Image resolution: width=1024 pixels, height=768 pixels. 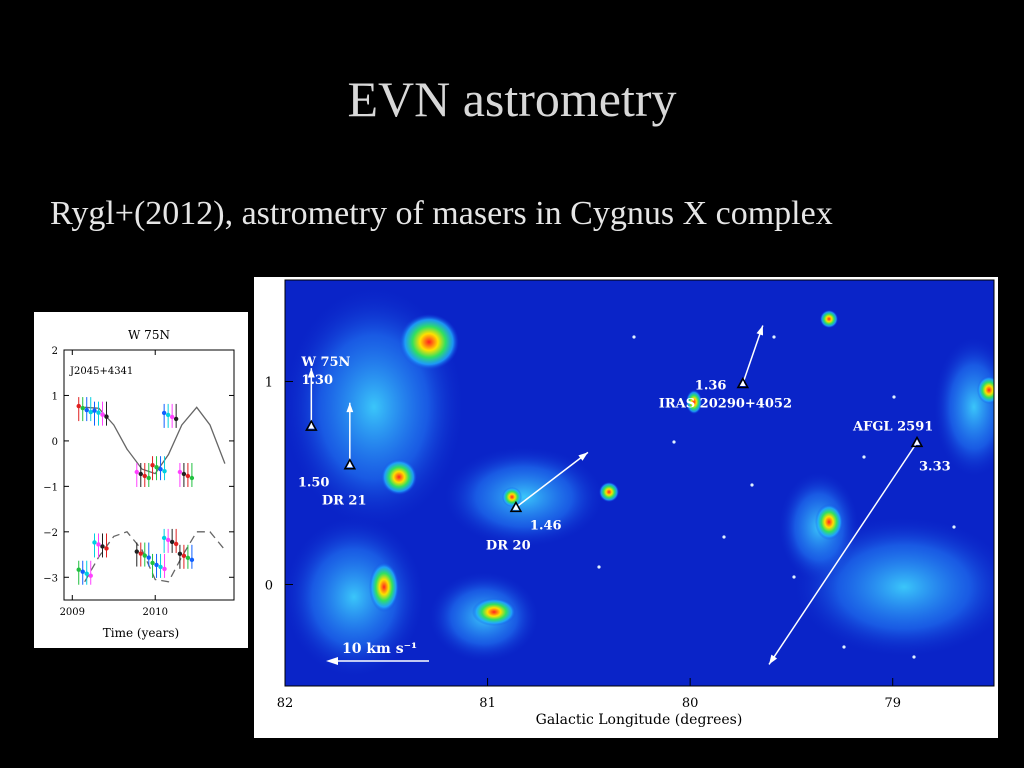 I want to click on slide-title: EVN astrometry, so click(x=512, y=99).